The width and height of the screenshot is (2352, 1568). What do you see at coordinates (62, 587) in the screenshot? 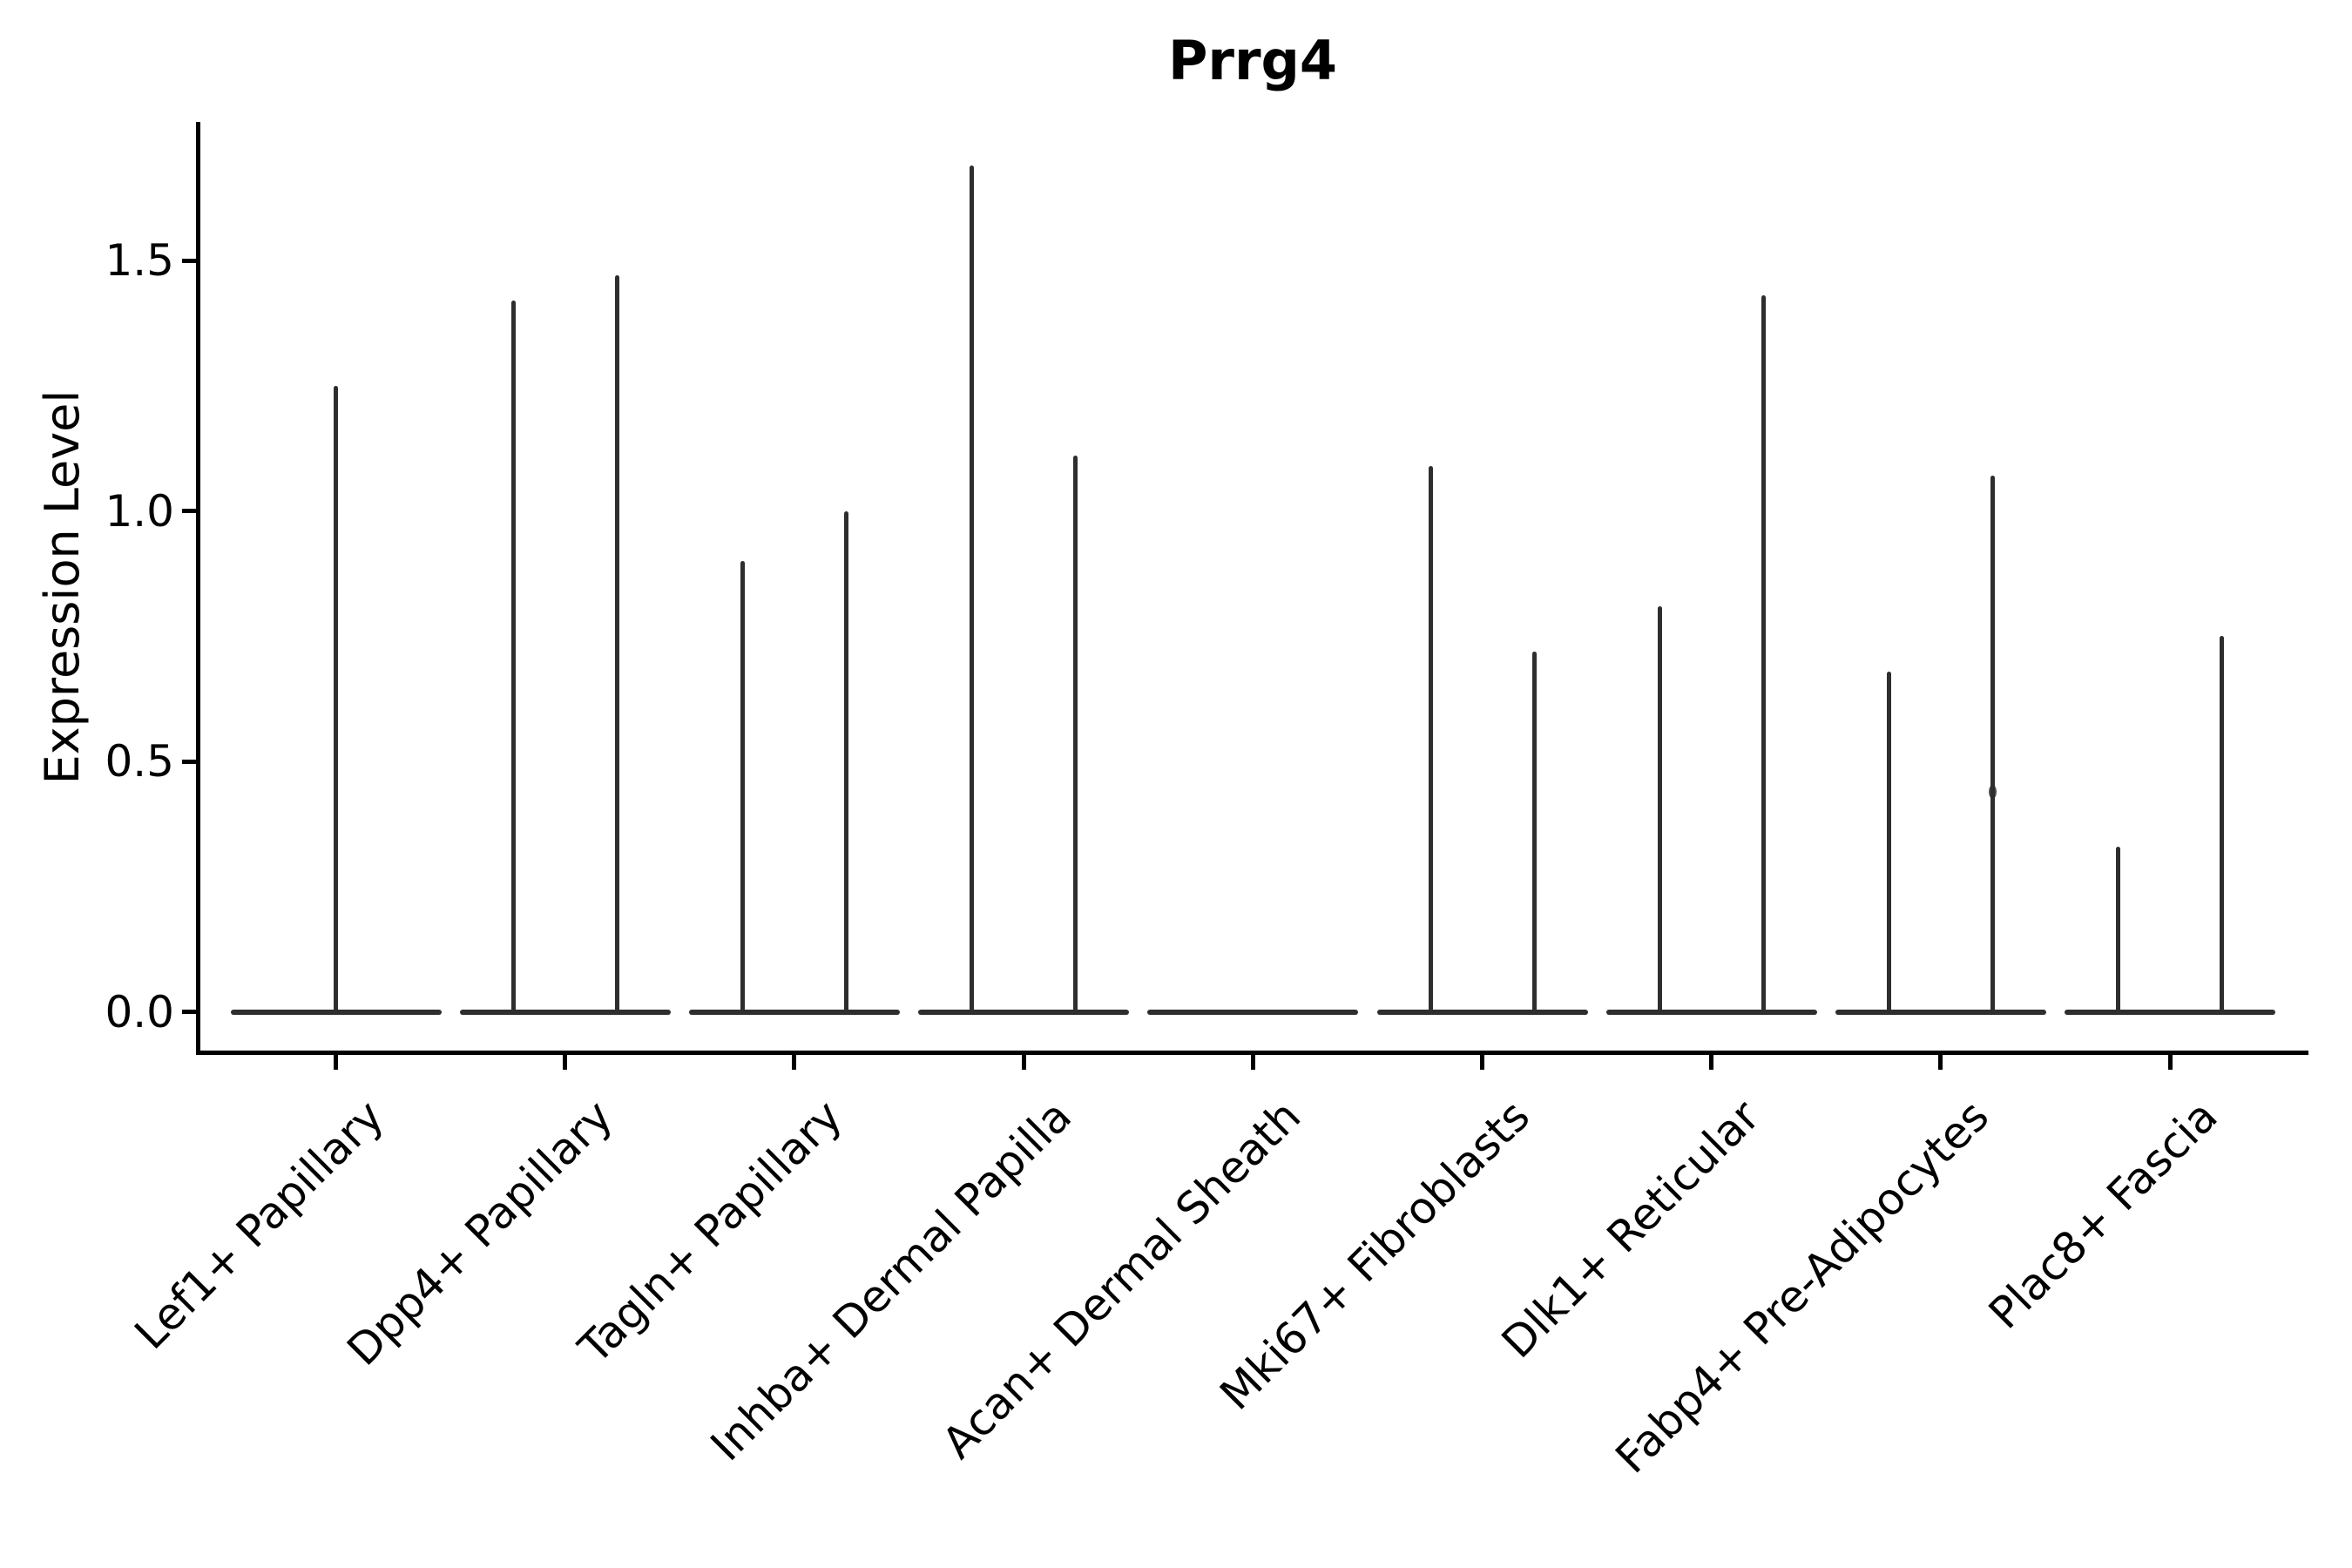
I see `y-axis-label: Expression Level` at bounding box center [62, 587].